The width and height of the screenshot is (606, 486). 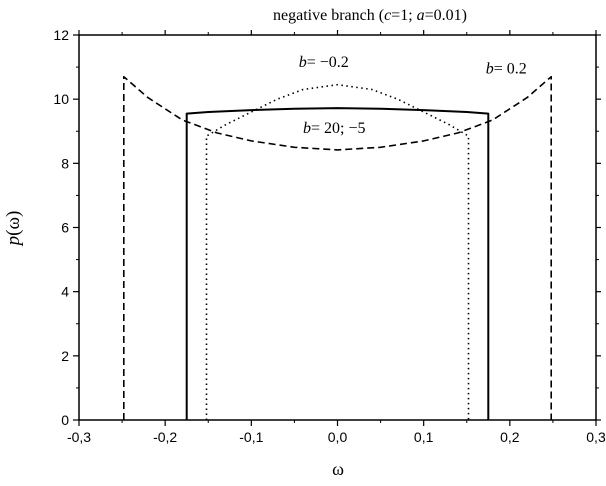 I want to click on y-axis-label: p(ω), so click(x=13, y=229).